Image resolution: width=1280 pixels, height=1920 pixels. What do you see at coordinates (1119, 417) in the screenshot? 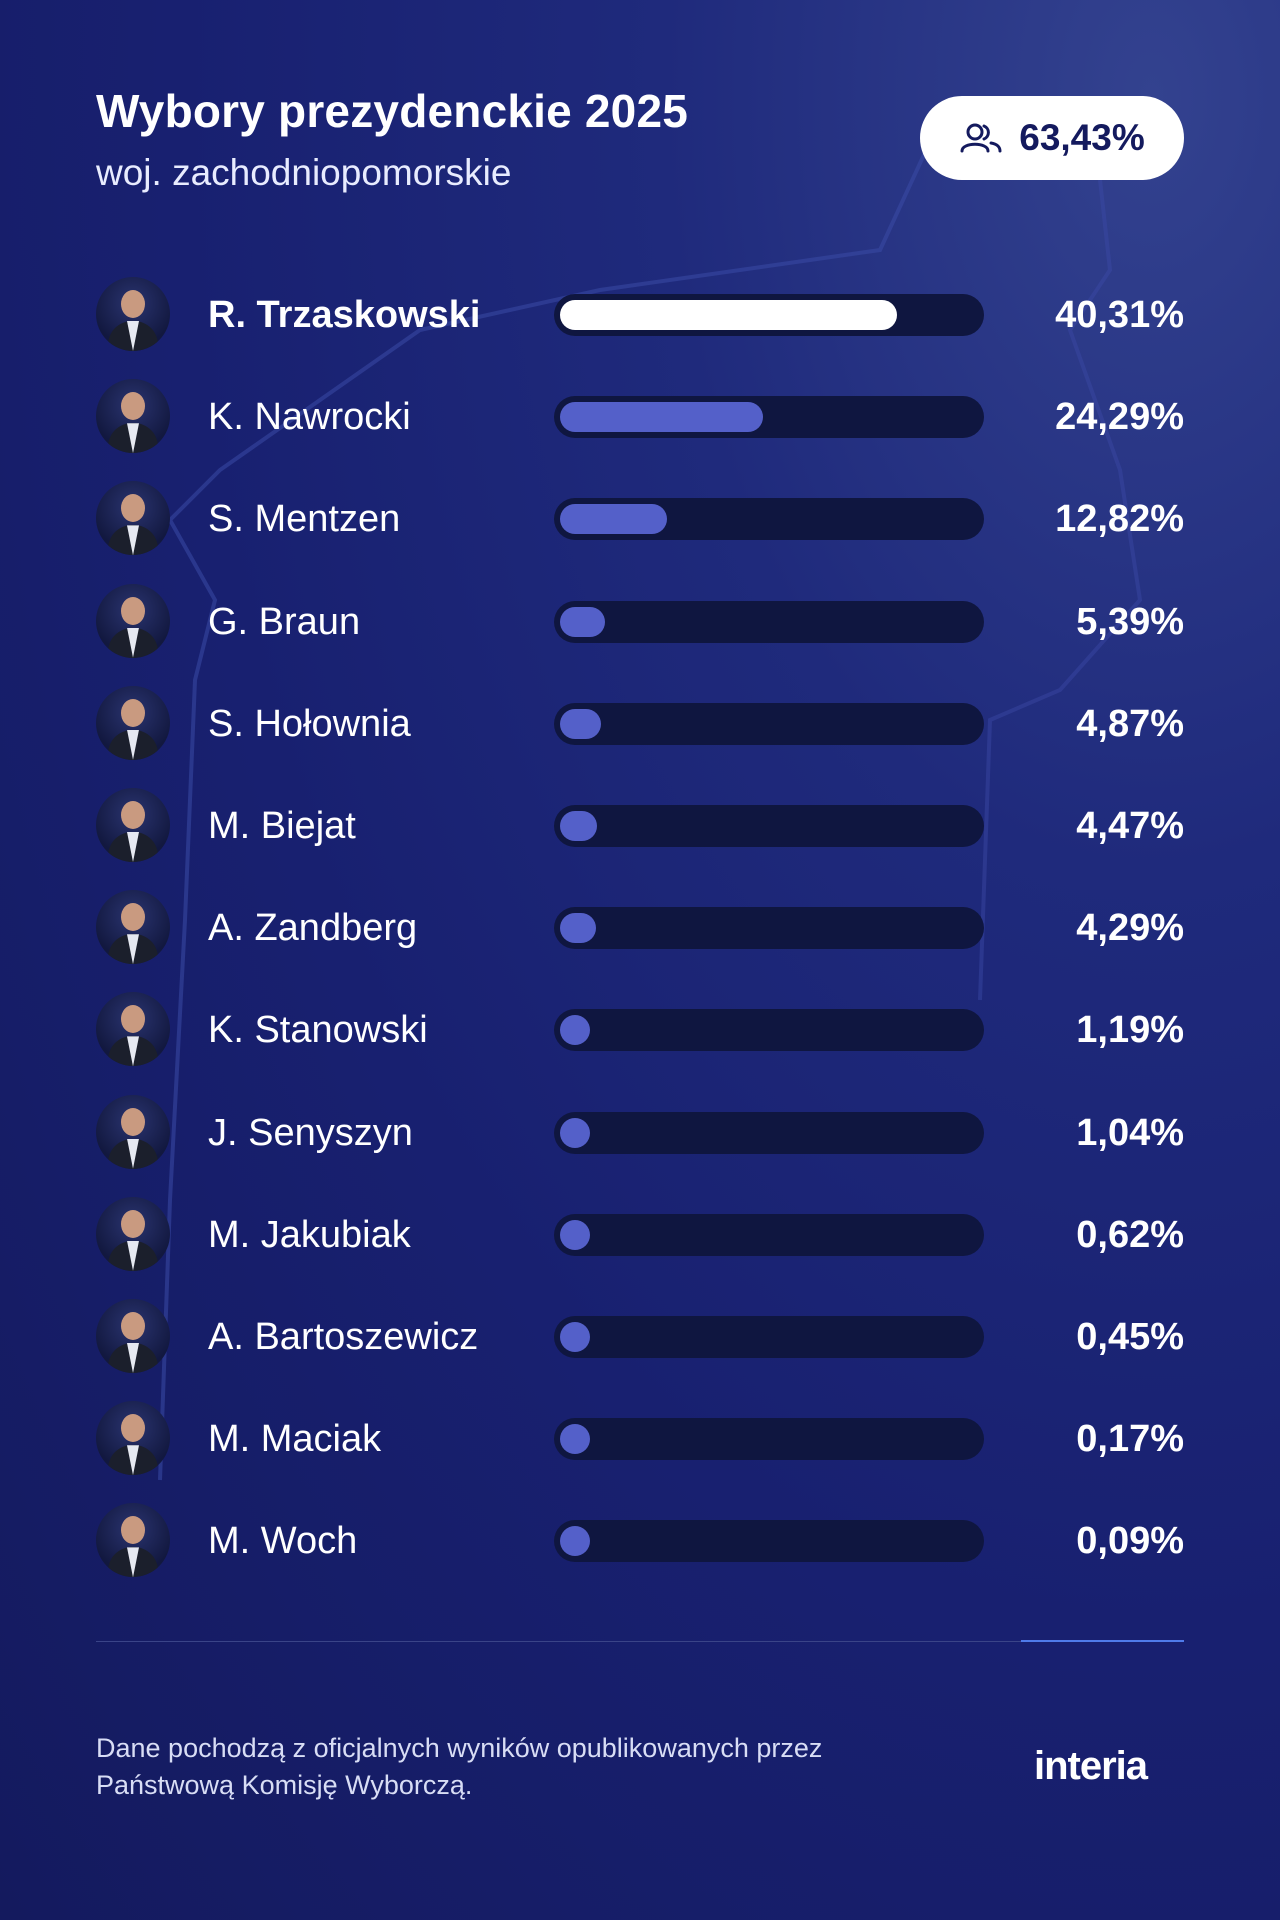
I see `data-label: 24,29%` at bounding box center [1119, 417].